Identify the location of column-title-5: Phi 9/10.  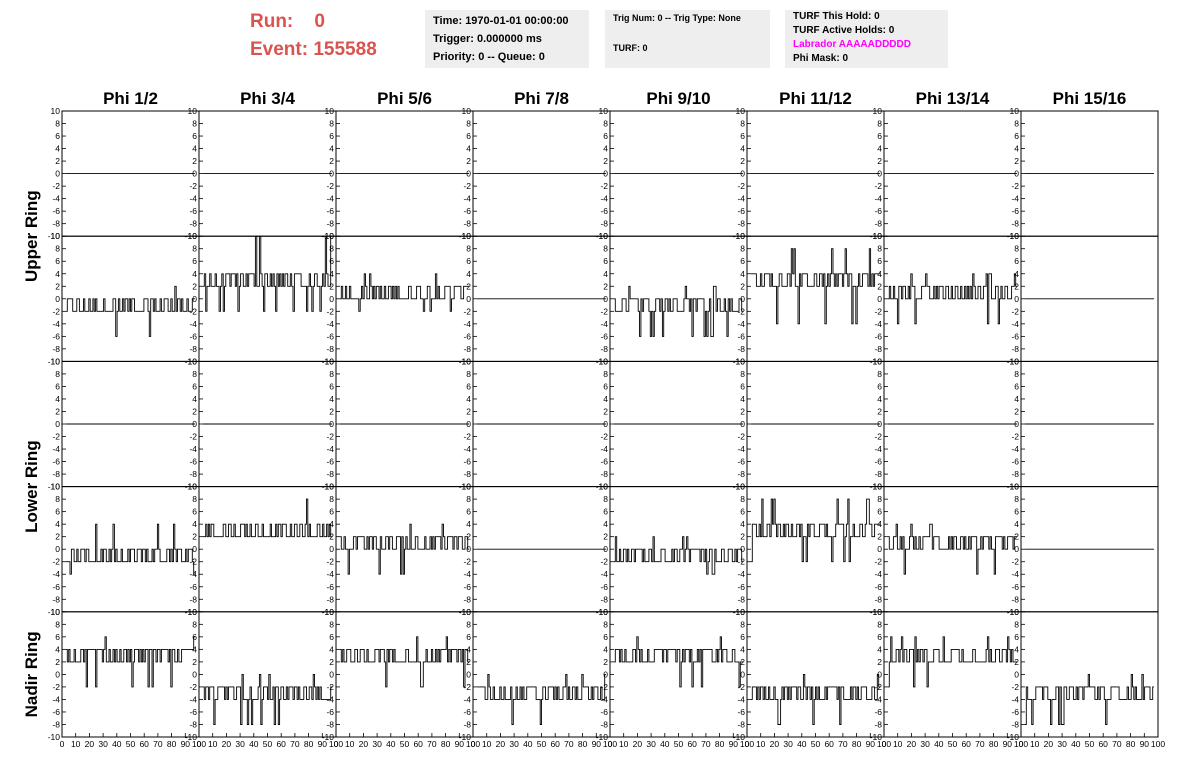
(678, 98).